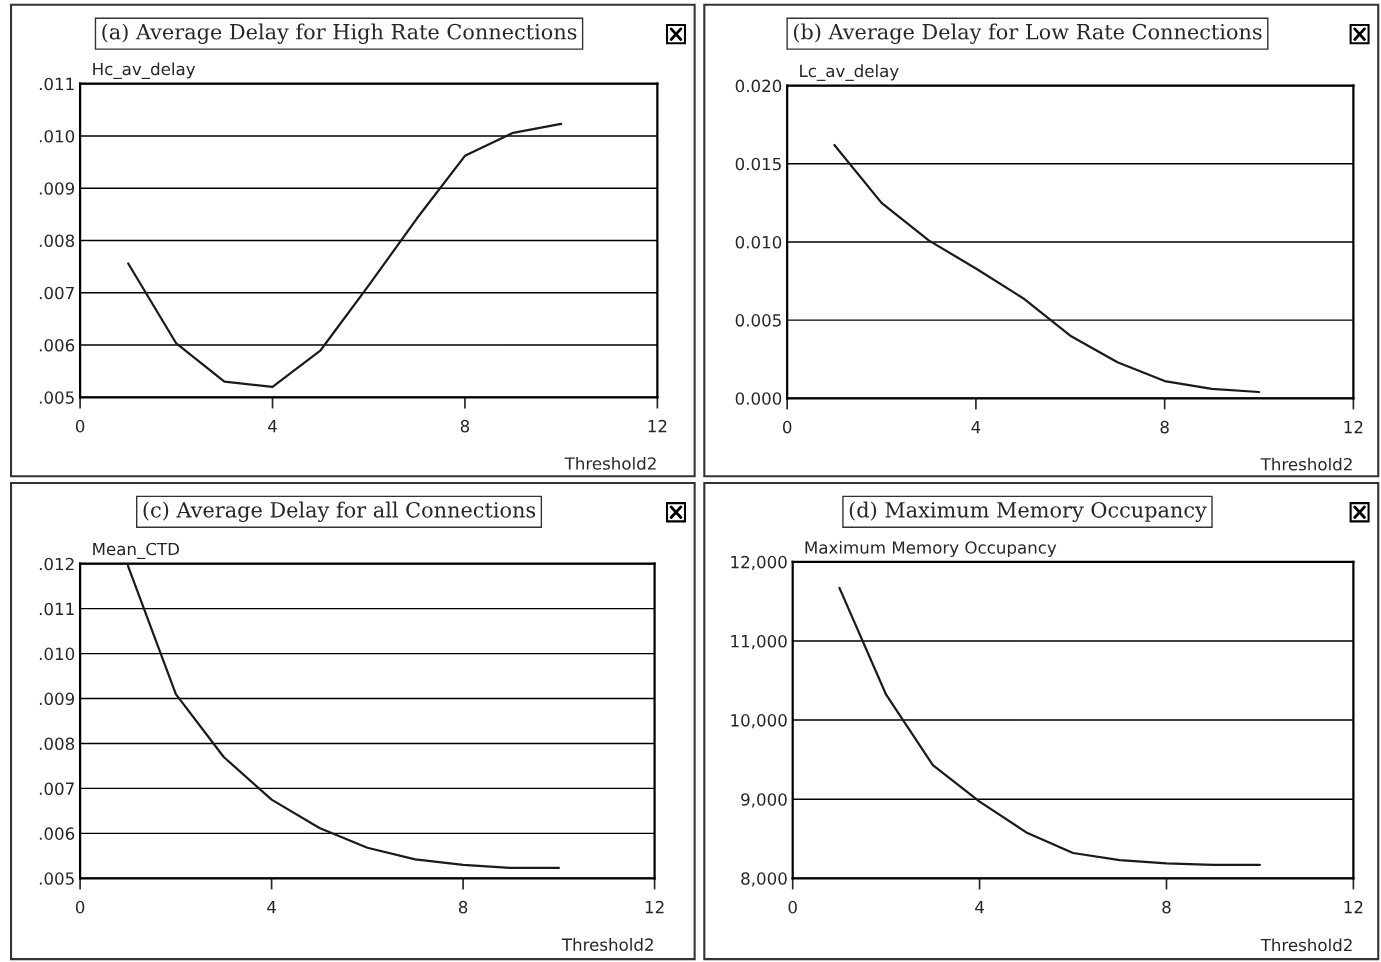 This screenshot has width=1381, height=962. What do you see at coordinates (758, 398) in the screenshot?
I see `y-tick-label: 0.000` at bounding box center [758, 398].